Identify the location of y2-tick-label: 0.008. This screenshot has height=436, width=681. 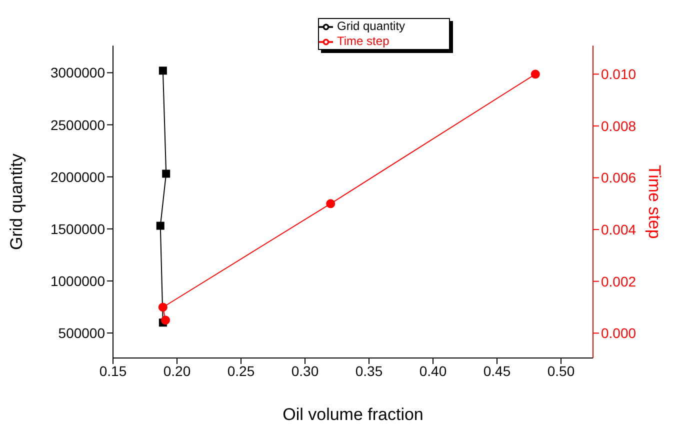
(618, 126).